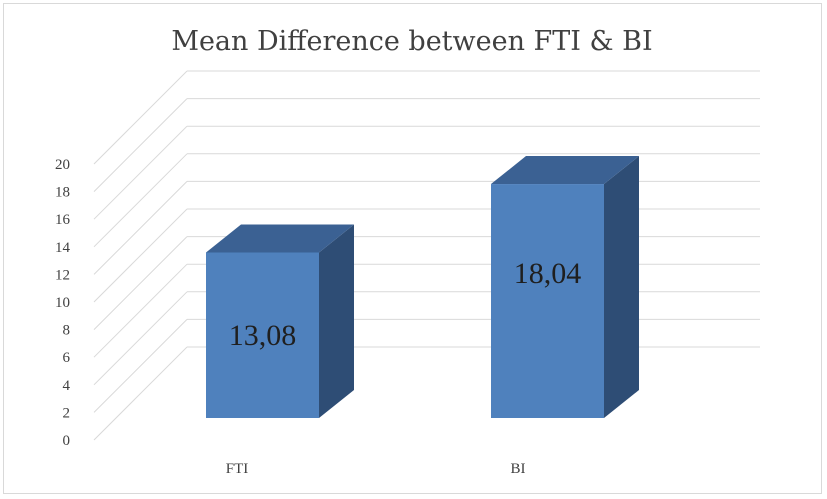 The height and width of the screenshot is (499, 827). Describe the element at coordinates (67, 386) in the screenshot. I see `y-tick-label: 4` at that location.